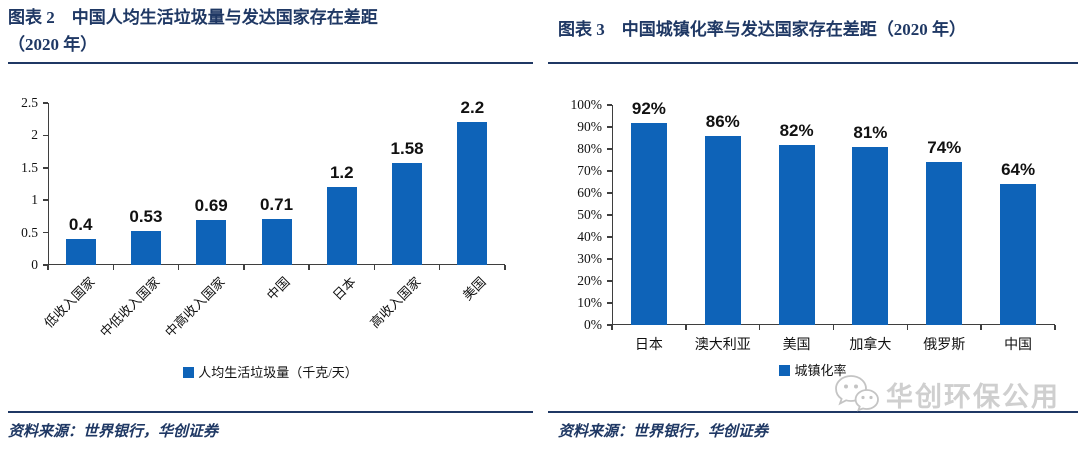 This screenshot has width=1080, height=452. Describe the element at coordinates (395, 302) in the screenshot. I see `x-axis-label-text: 高收入国家` at that location.